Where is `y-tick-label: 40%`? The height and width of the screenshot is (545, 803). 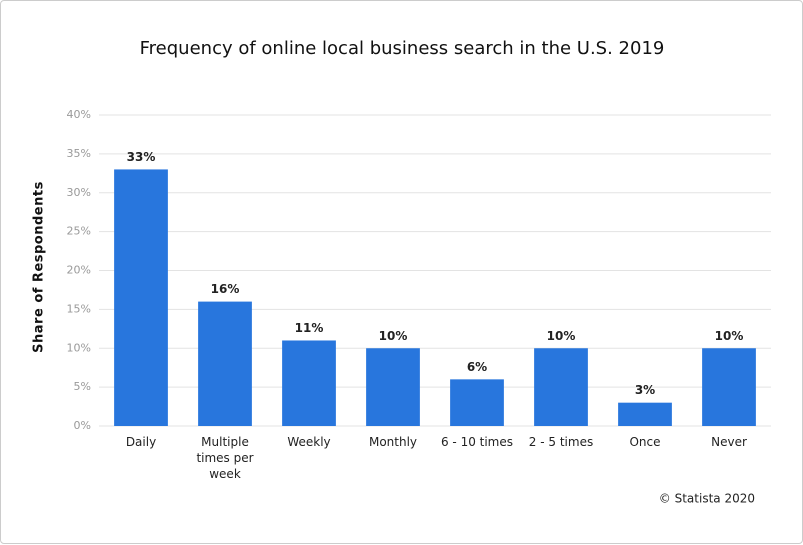 y-tick-label: 40% is located at coordinates (79, 114).